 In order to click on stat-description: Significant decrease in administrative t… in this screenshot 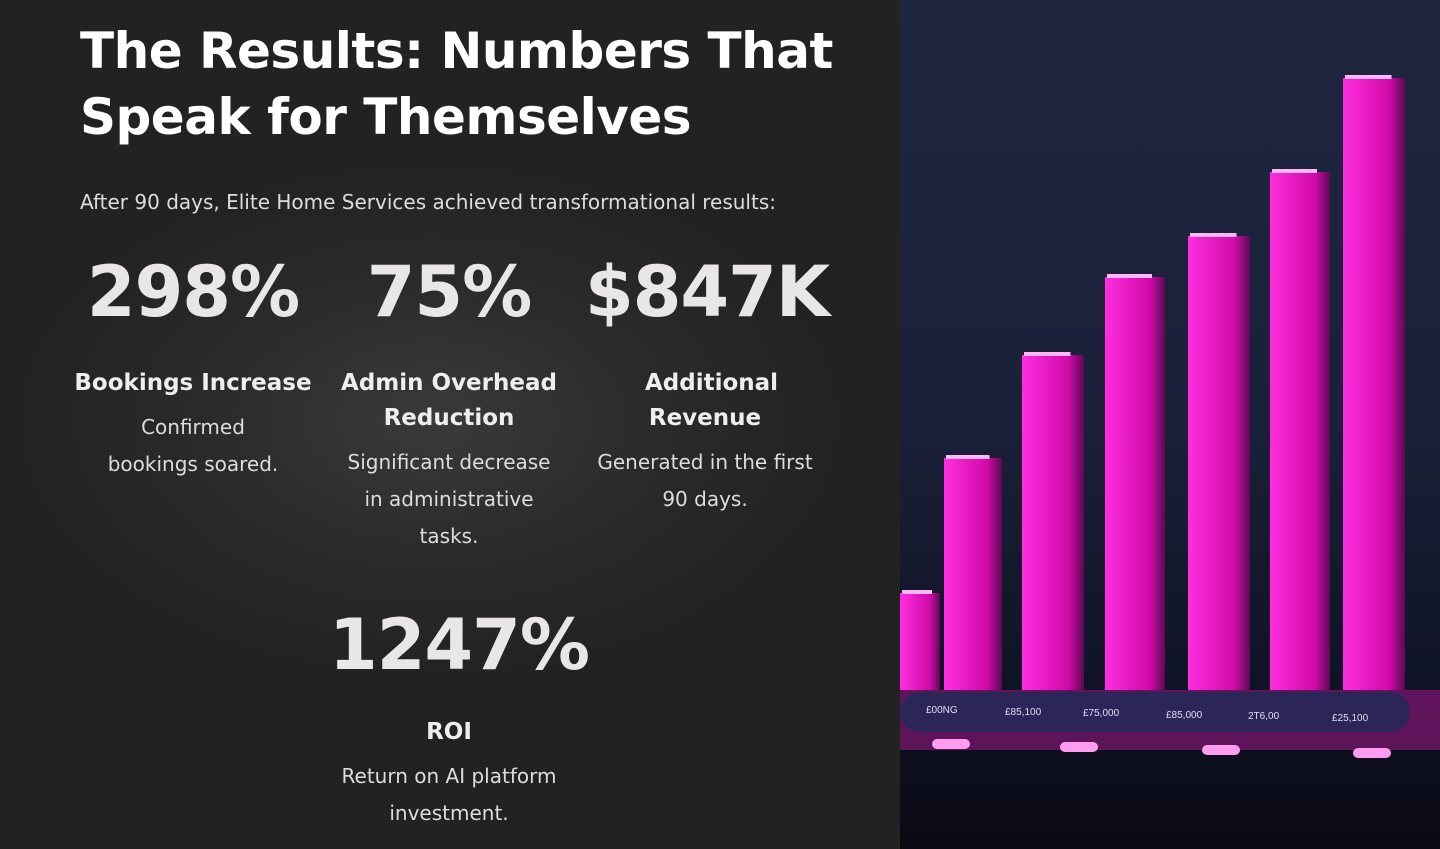, I will do `click(449, 499)`.